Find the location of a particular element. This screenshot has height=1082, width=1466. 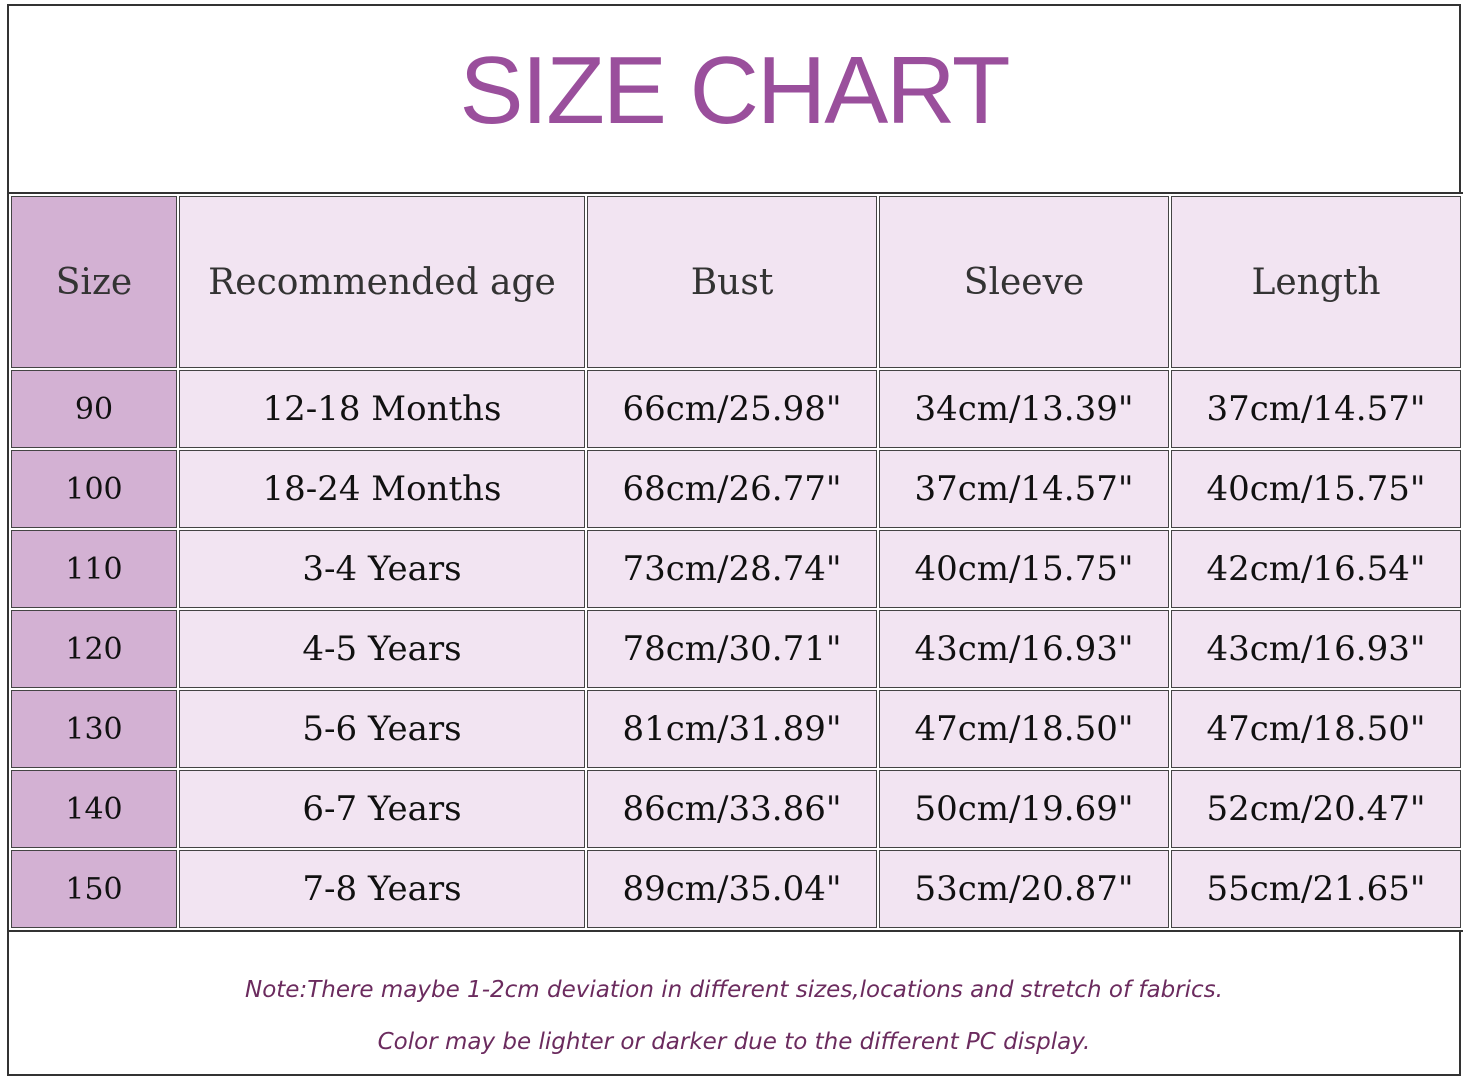

table-cell: 120 is located at coordinates (94, 649).